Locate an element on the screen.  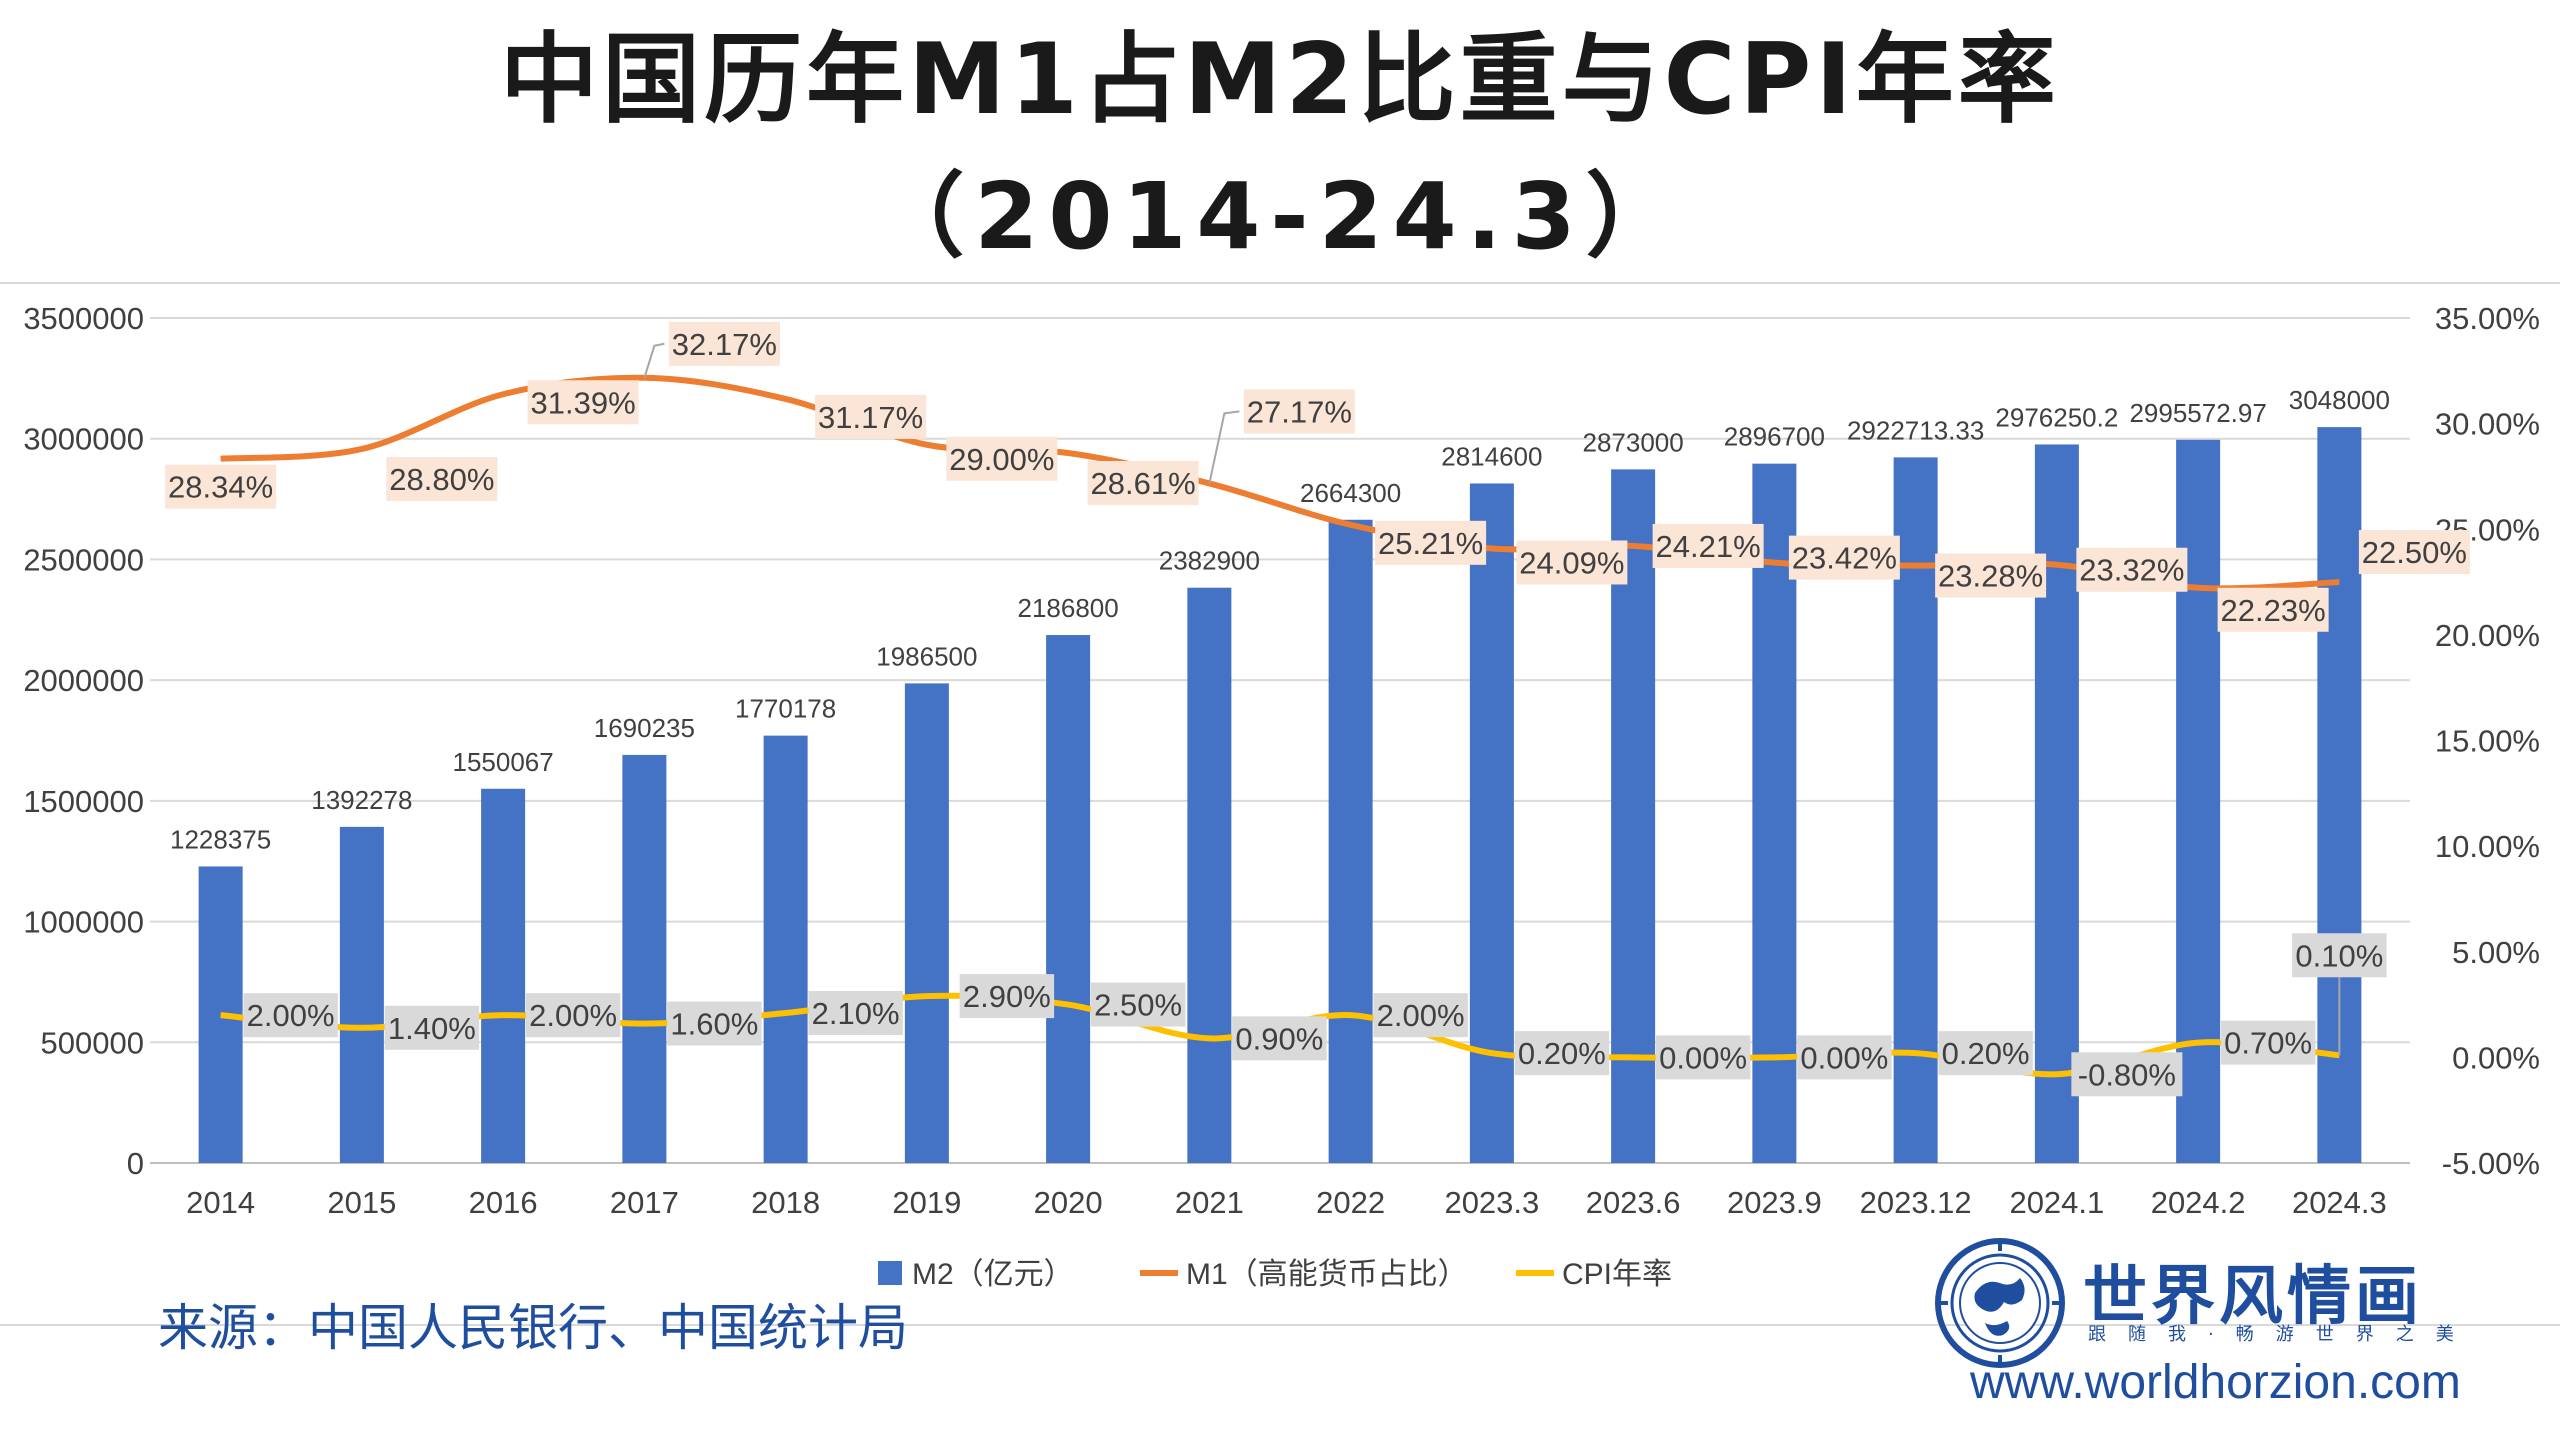
cpi-data-label: 2.50% is located at coordinates (1138, 1005).